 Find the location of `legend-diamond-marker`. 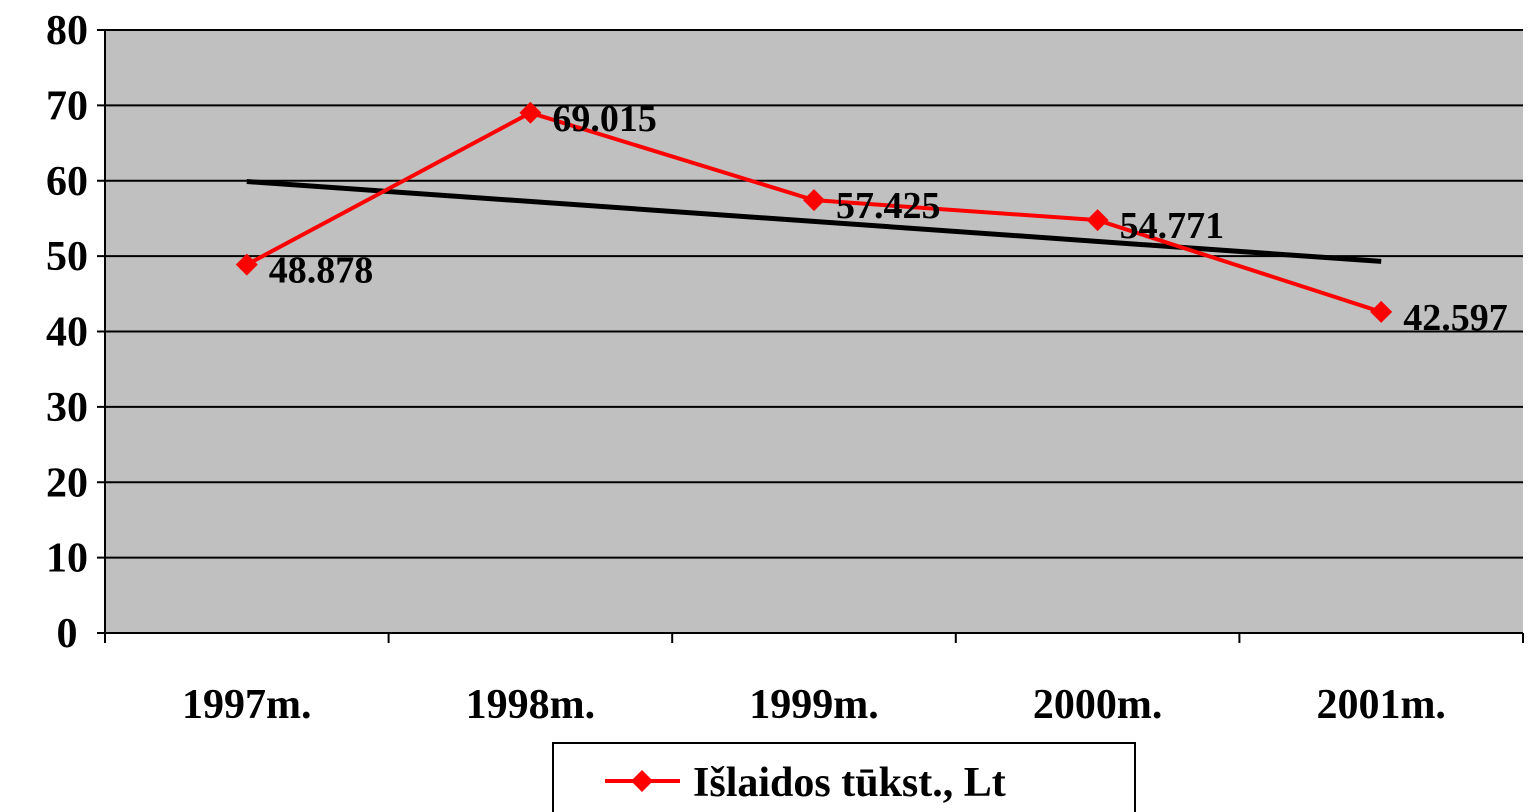

legend-diamond-marker is located at coordinates (642, 781).